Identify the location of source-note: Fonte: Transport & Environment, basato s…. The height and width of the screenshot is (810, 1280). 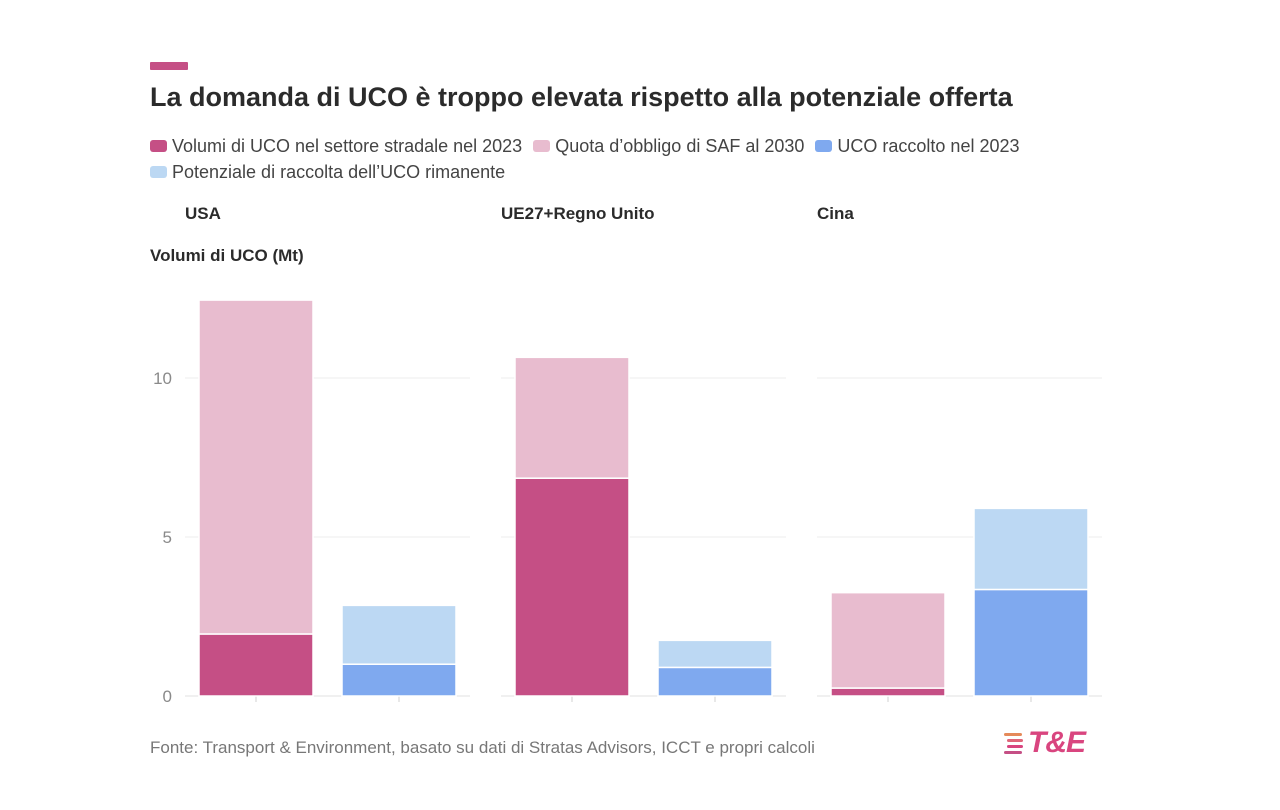
(482, 747).